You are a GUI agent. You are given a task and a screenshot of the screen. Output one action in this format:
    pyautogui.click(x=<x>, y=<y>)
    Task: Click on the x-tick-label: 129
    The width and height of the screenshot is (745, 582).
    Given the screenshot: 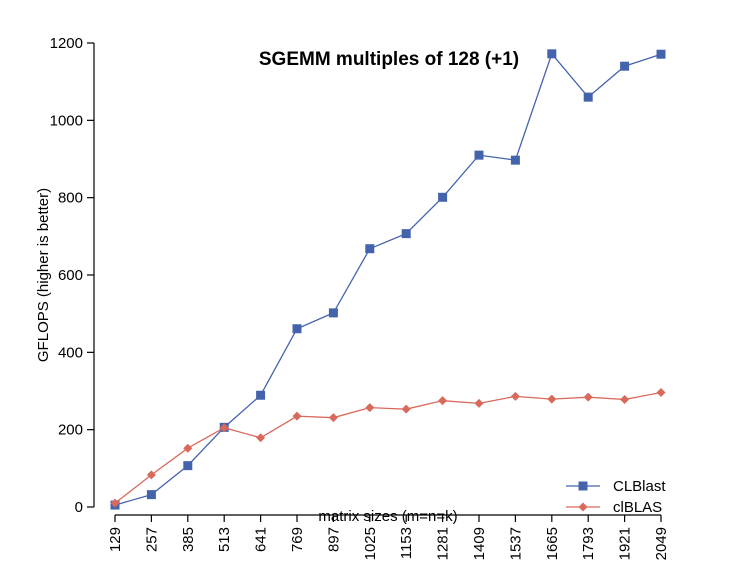 What is the action you would take?
    pyautogui.click(x=115, y=539)
    